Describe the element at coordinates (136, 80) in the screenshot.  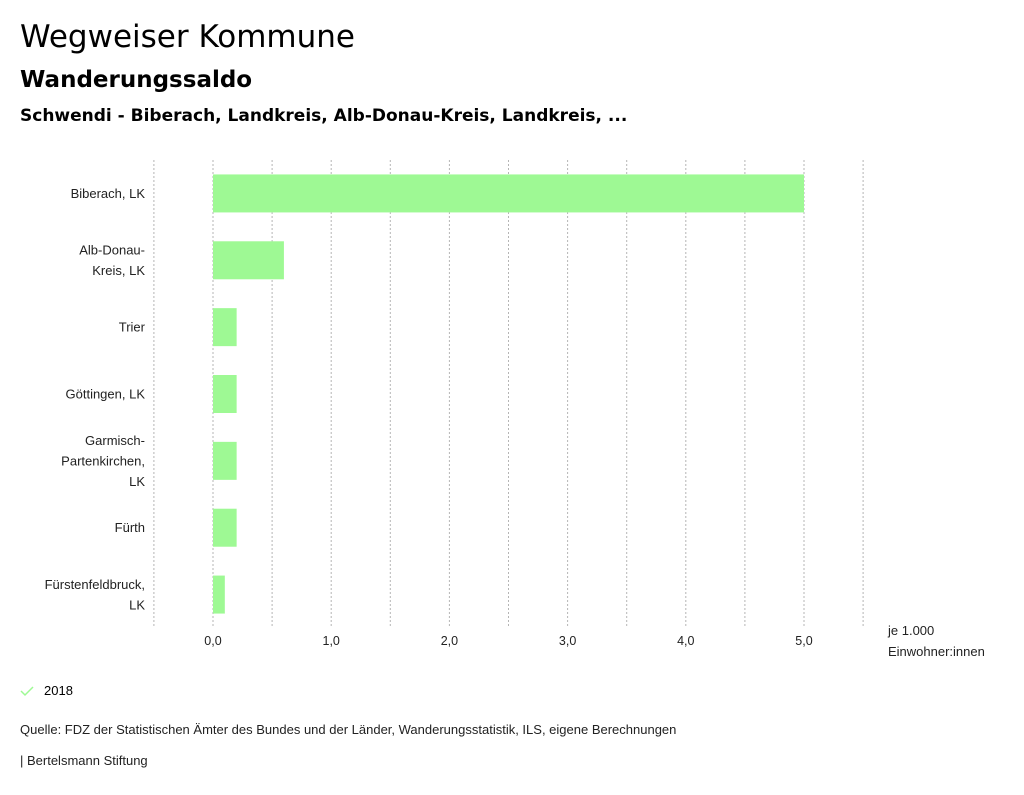
I see `chart-subtitle: Wanderungssaldo` at that location.